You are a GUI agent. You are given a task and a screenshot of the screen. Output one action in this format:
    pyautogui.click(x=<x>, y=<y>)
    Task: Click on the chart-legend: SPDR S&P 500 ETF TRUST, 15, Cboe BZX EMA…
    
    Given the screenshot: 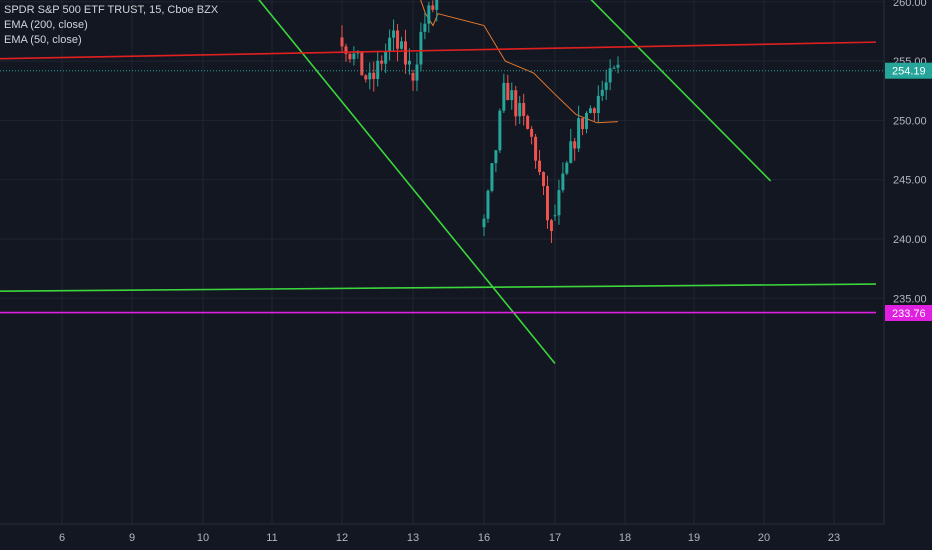 What is the action you would take?
    pyautogui.click(x=111, y=25)
    